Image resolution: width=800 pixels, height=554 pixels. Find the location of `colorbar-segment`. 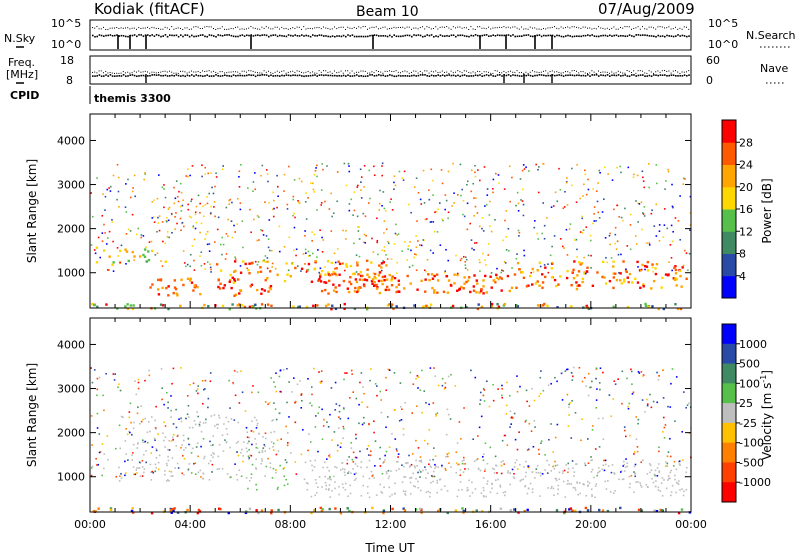

colorbar-segment is located at coordinates (729, 265).